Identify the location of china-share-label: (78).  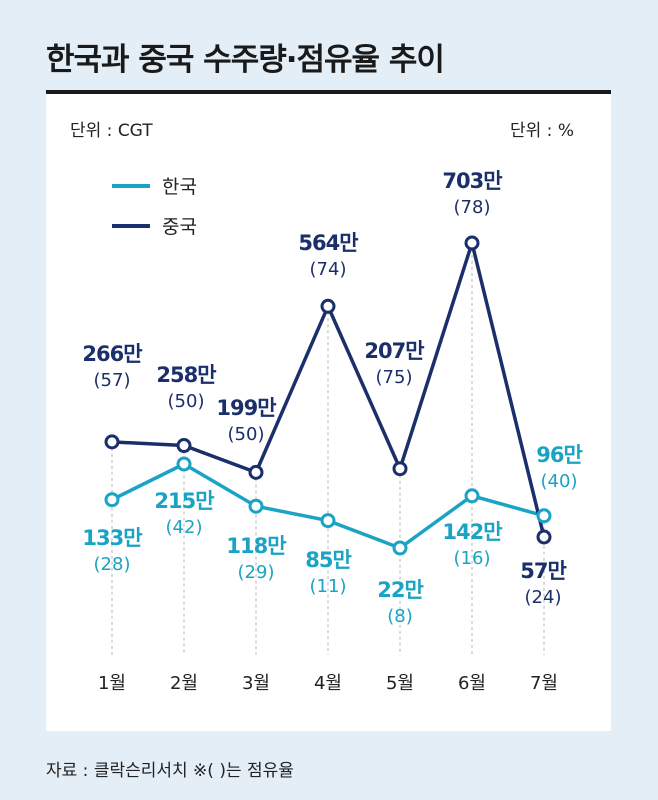
(472, 207).